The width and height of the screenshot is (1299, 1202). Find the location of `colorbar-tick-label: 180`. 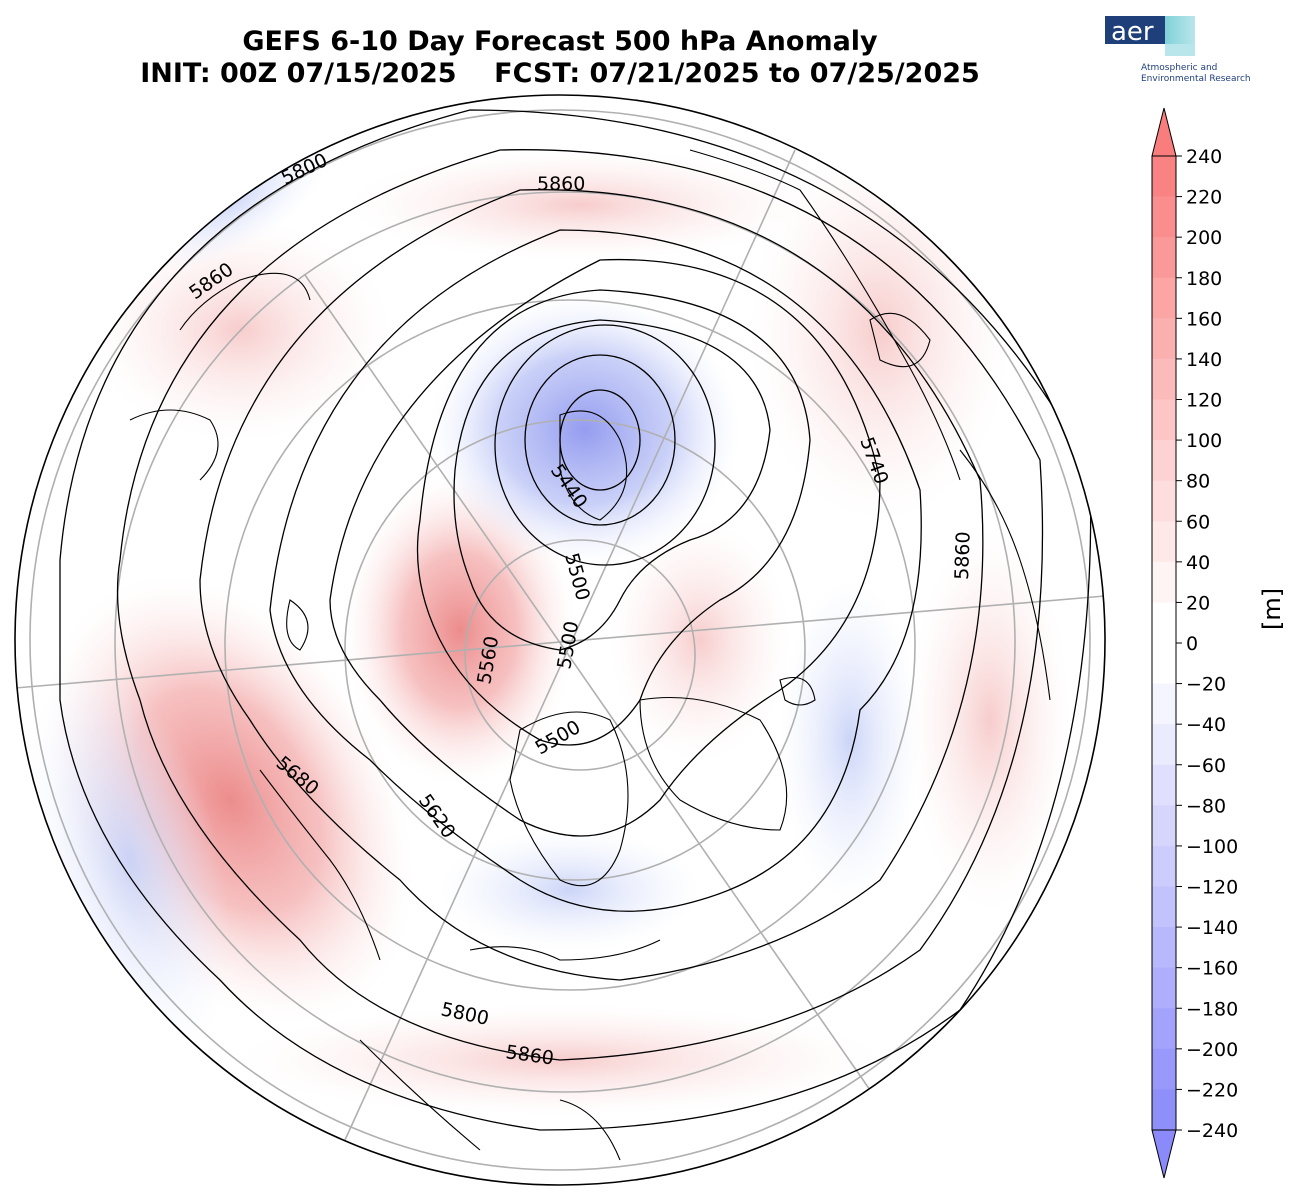

colorbar-tick-label: 180 is located at coordinates (1204, 279).